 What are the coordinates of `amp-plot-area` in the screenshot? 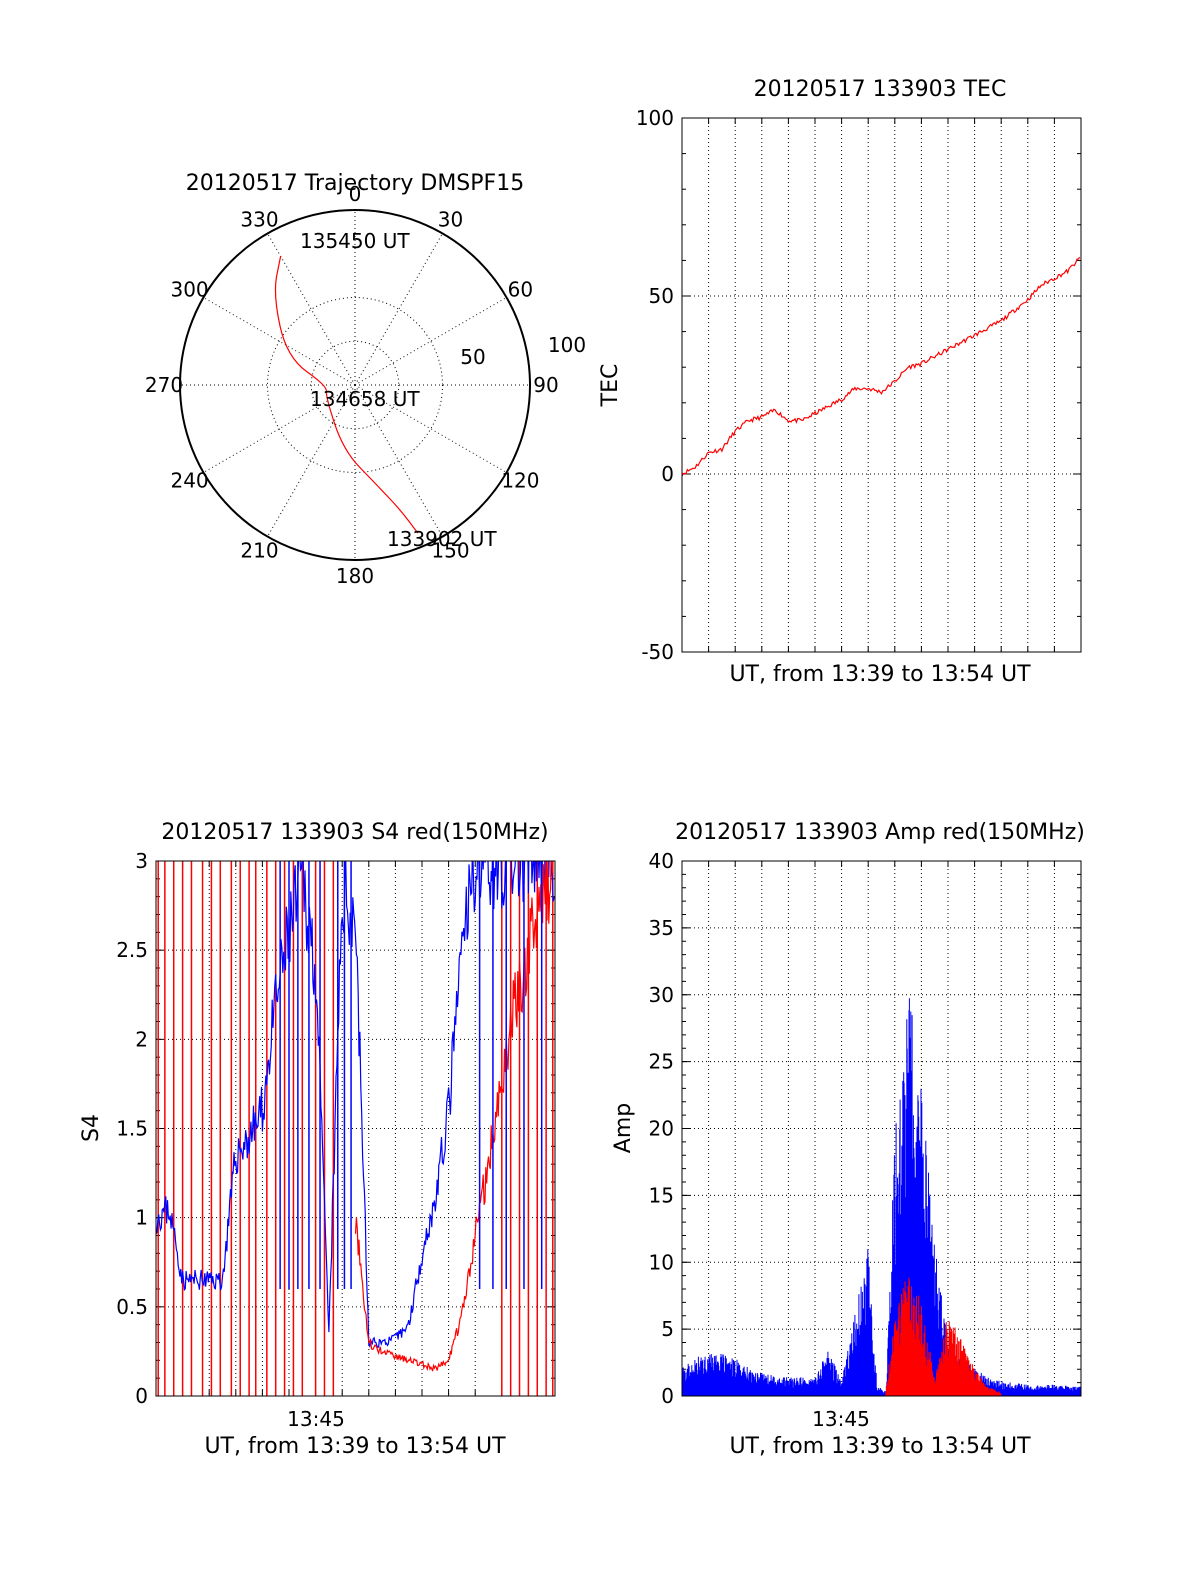 It's located at (881, 1197).